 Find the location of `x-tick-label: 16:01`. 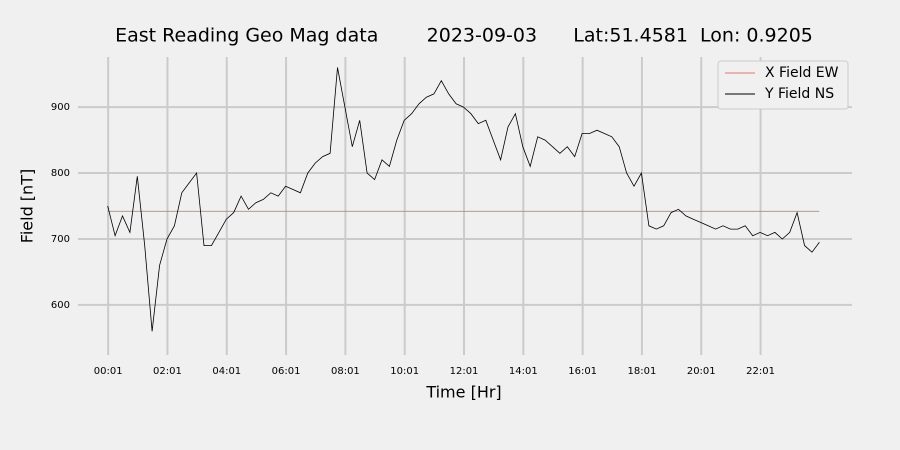

x-tick-label: 16:01 is located at coordinates (582, 371).